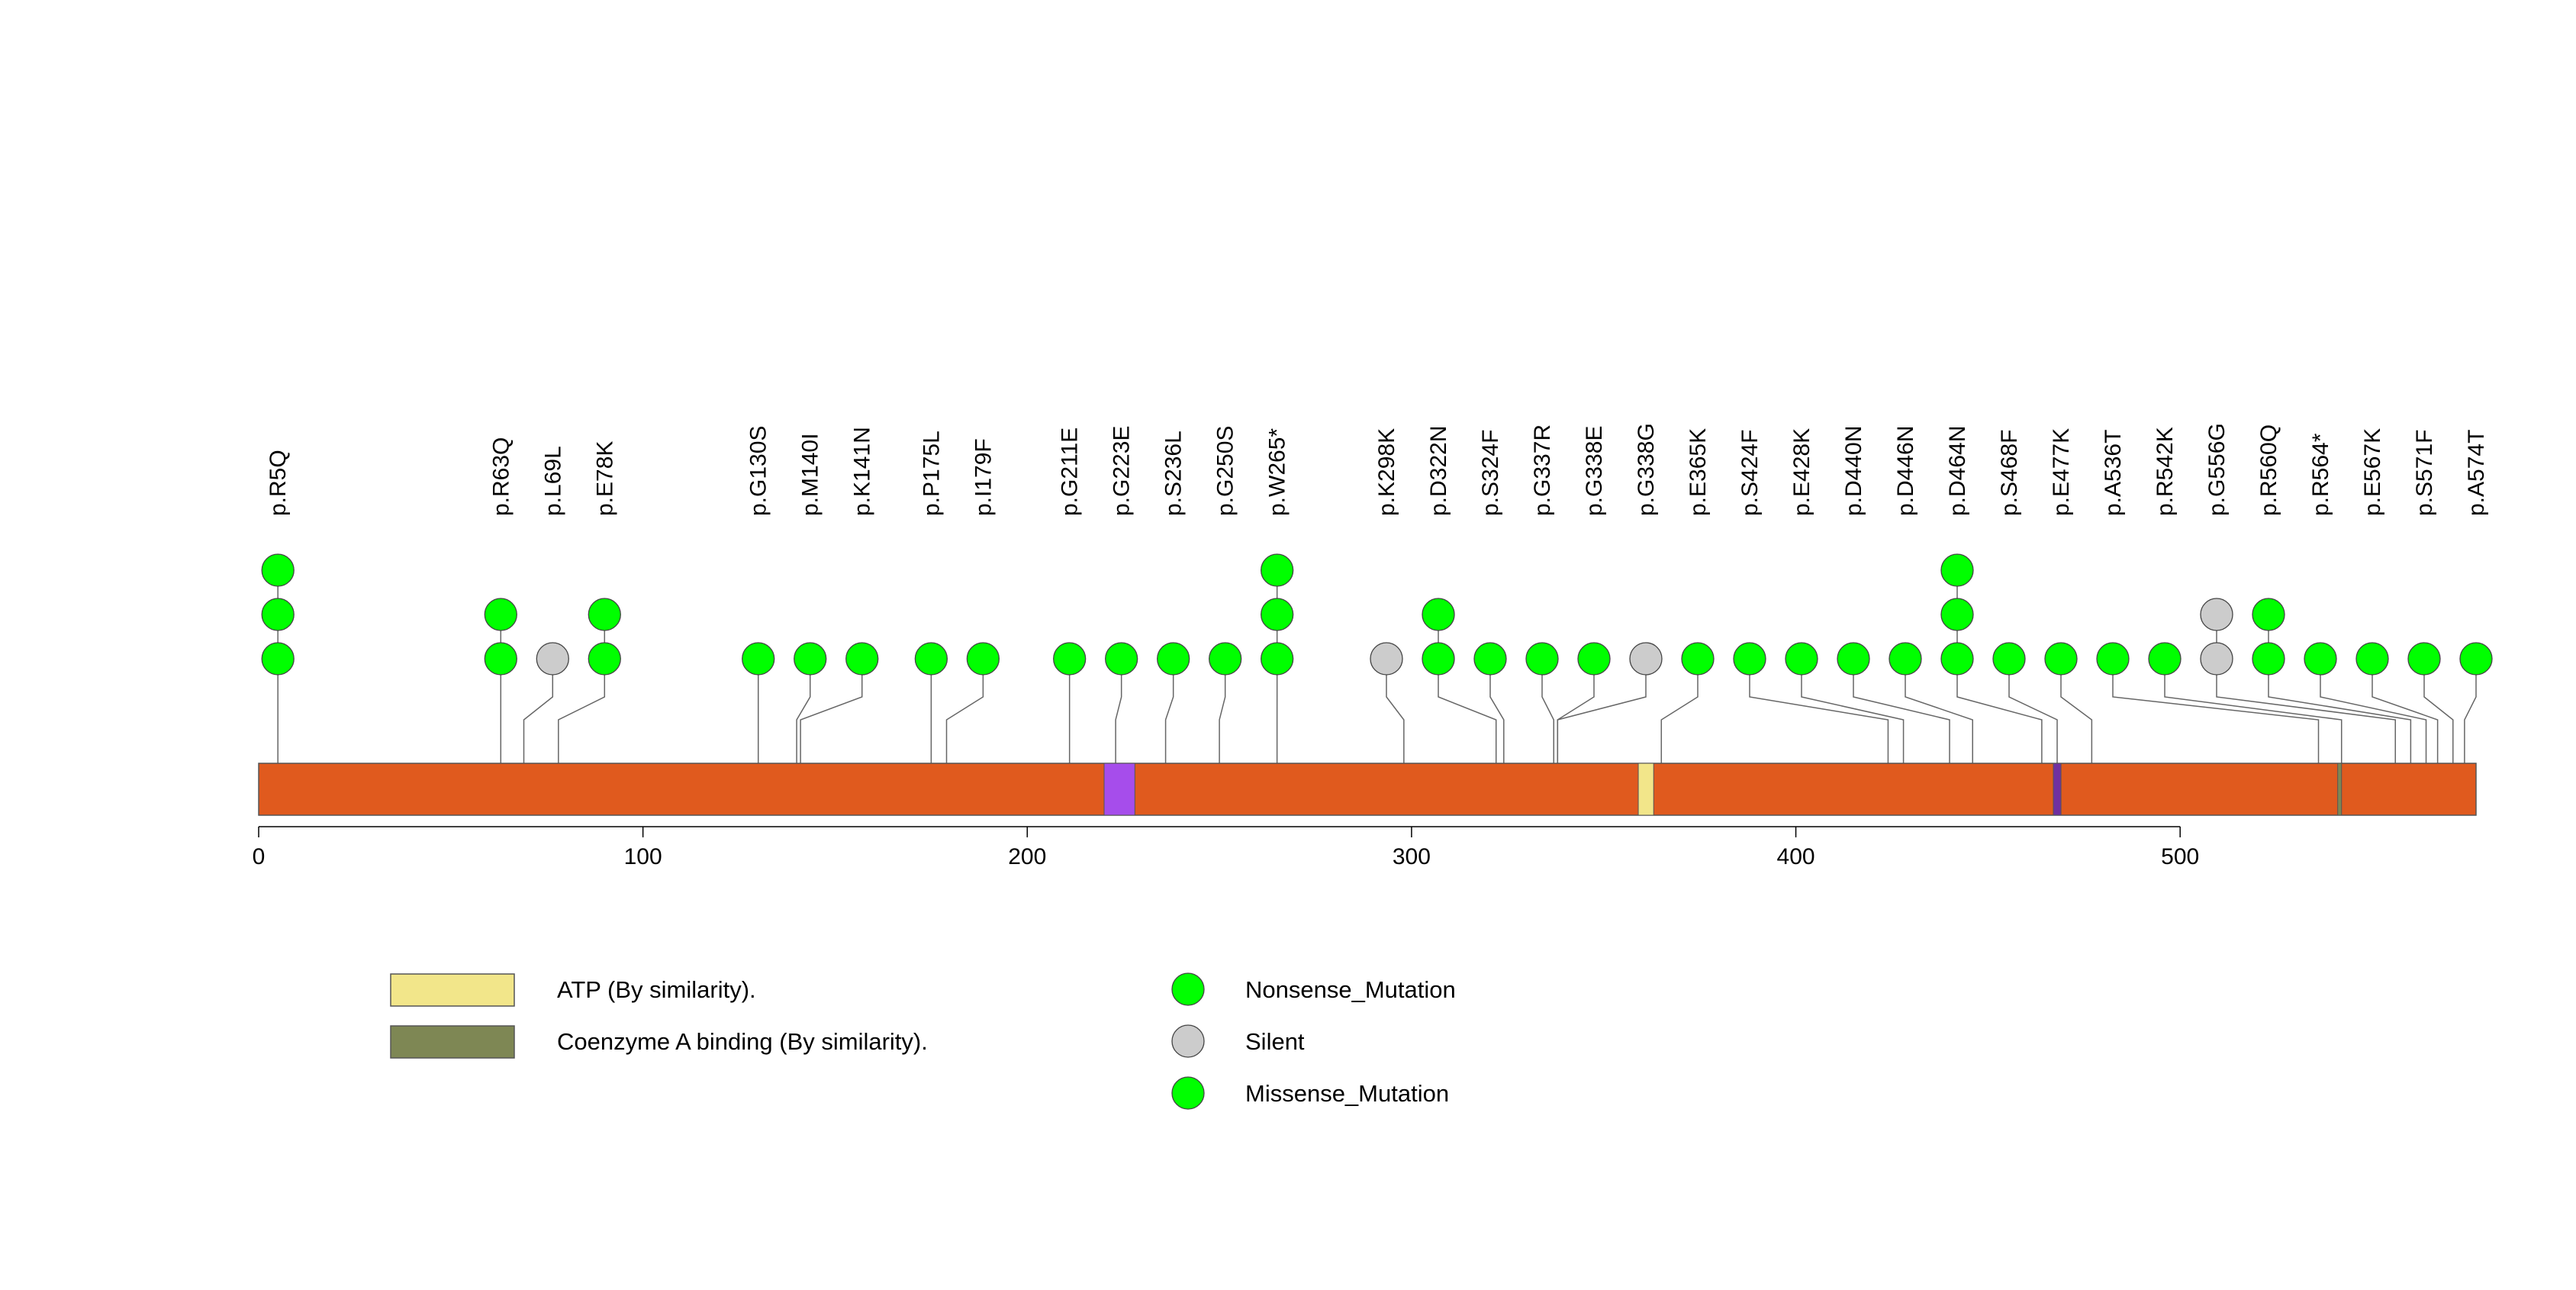 Image resolution: width=2576 pixels, height=1290 pixels. Describe the element at coordinates (1225, 471) in the screenshot. I see `mutation-label: p.G250S` at that location.